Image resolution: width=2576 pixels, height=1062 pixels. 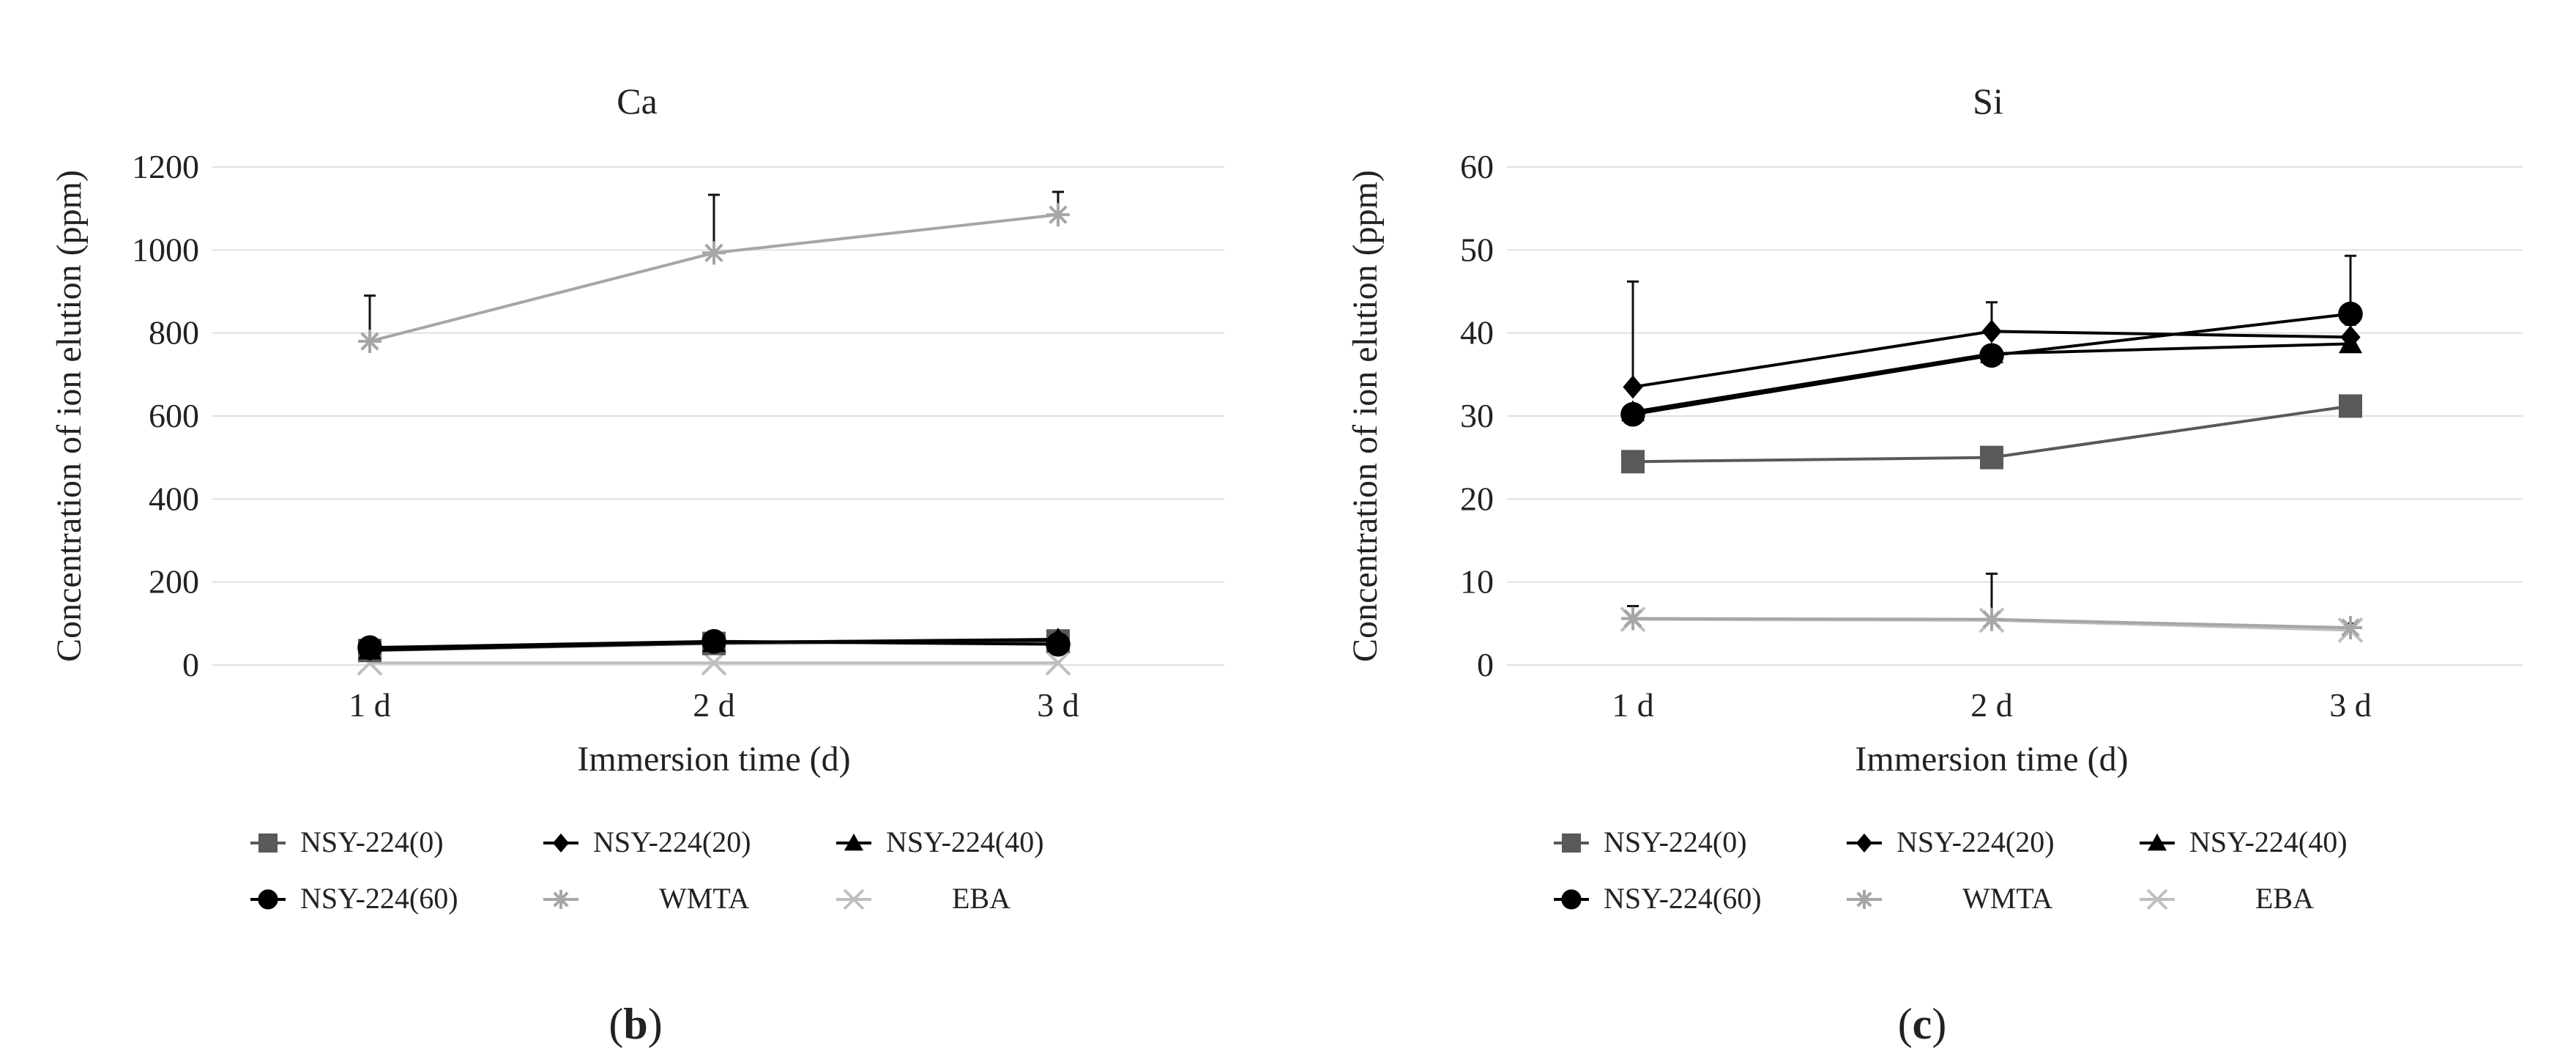 I want to click on y-tick-label: 60, so click(x=1477, y=166).